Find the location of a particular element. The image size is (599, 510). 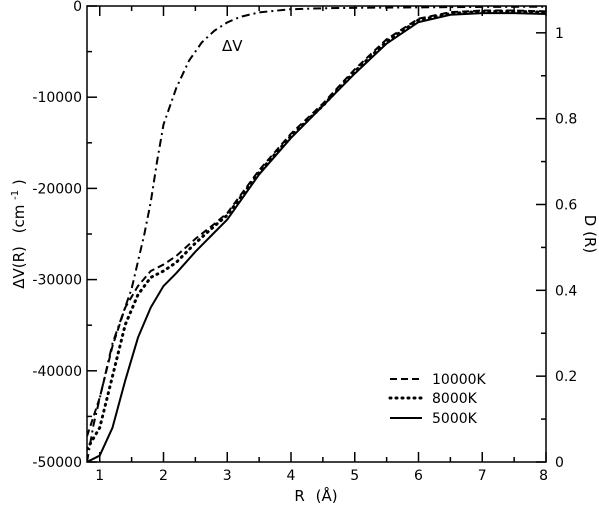

y-axis-label-left-unit: (cm is located at coordinates (19, 219).